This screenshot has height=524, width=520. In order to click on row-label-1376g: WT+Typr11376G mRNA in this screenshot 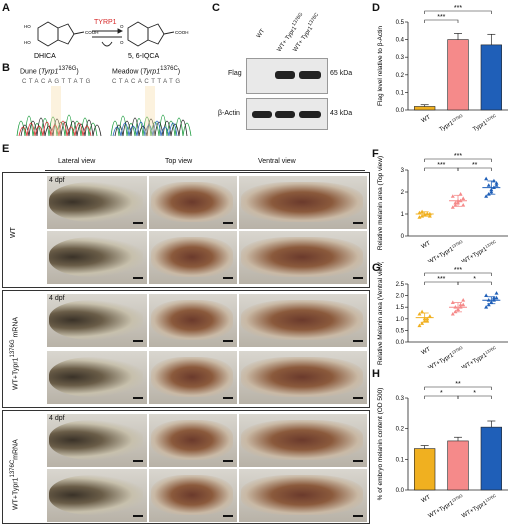, I will do `click(15, 353)`.